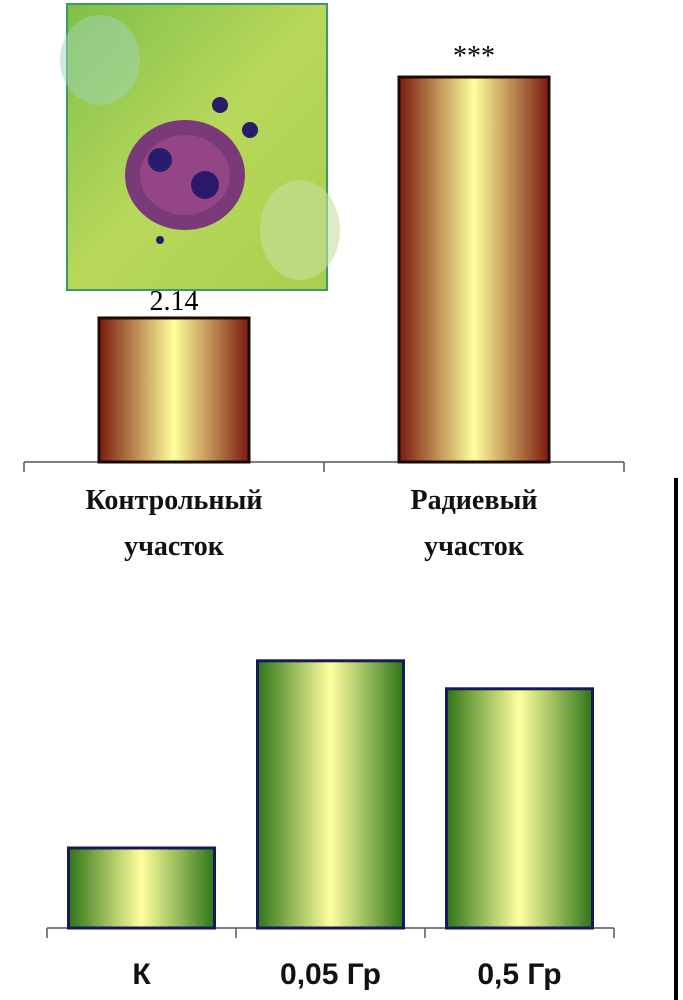 The image size is (683, 1000). What do you see at coordinates (474, 56) in the screenshot?
I see `significance-label: ***` at bounding box center [474, 56].